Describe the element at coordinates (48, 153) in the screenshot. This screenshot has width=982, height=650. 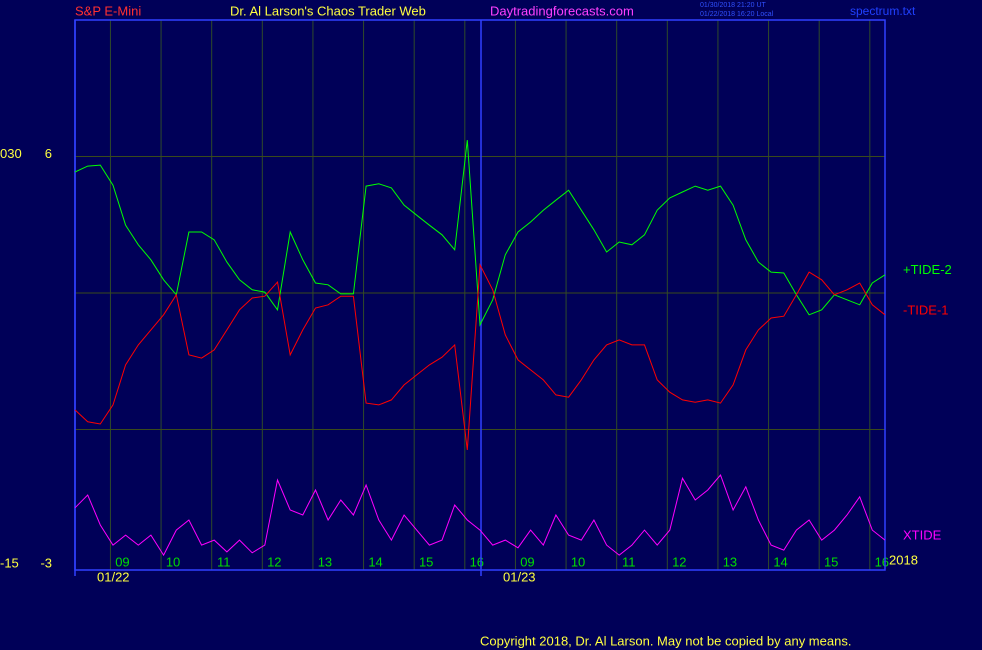
I see `y-tick-label: 6` at that location.